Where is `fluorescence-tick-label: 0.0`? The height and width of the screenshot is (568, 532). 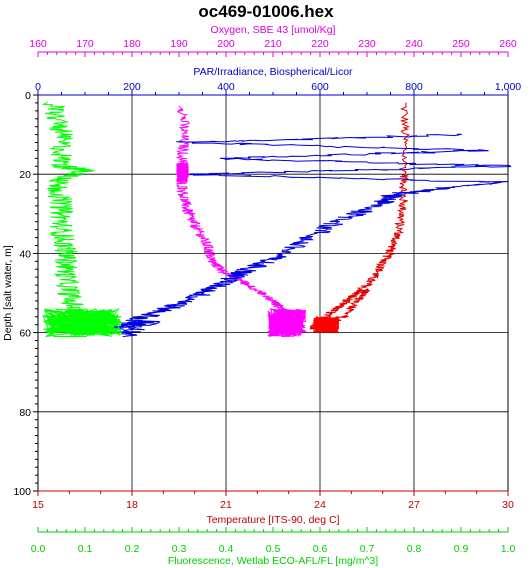 fluorescence-tick-label: 0.0 is located at coordinates (38, 549).